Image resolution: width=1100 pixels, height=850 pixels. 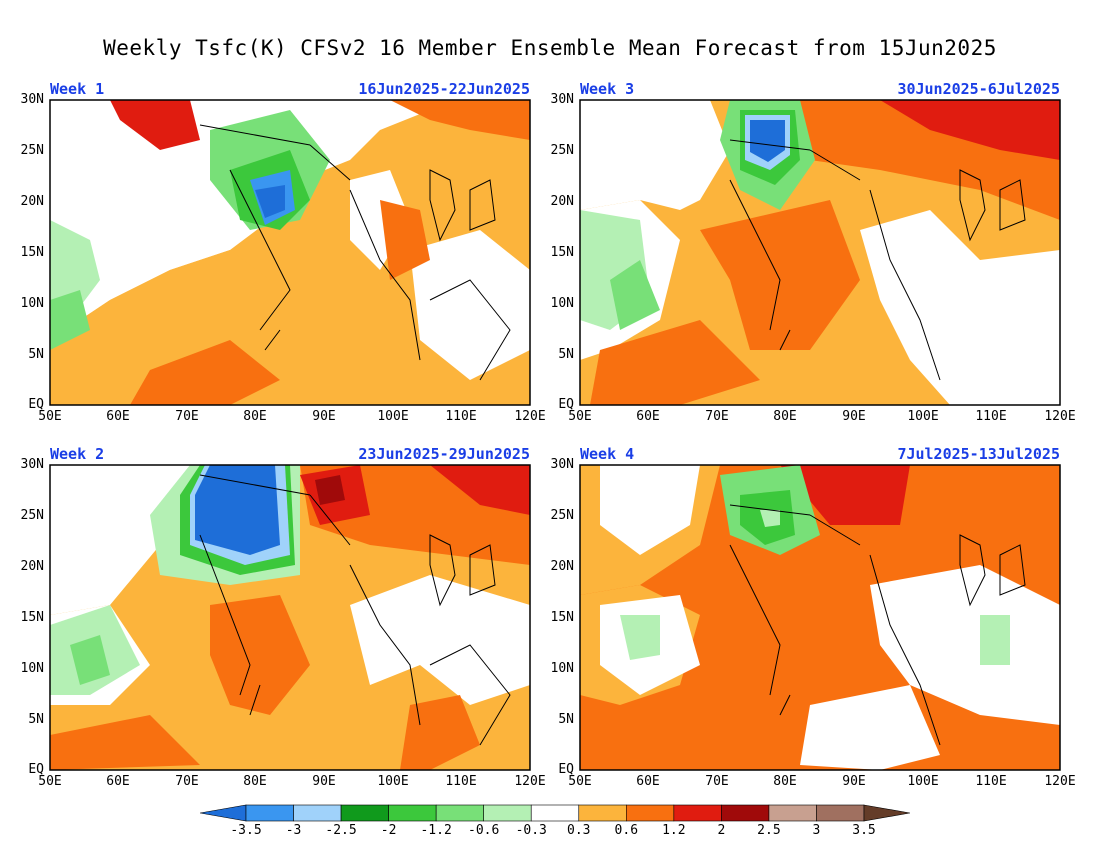 I want to click on week-label: Week 1, so click(x=77, y=89).